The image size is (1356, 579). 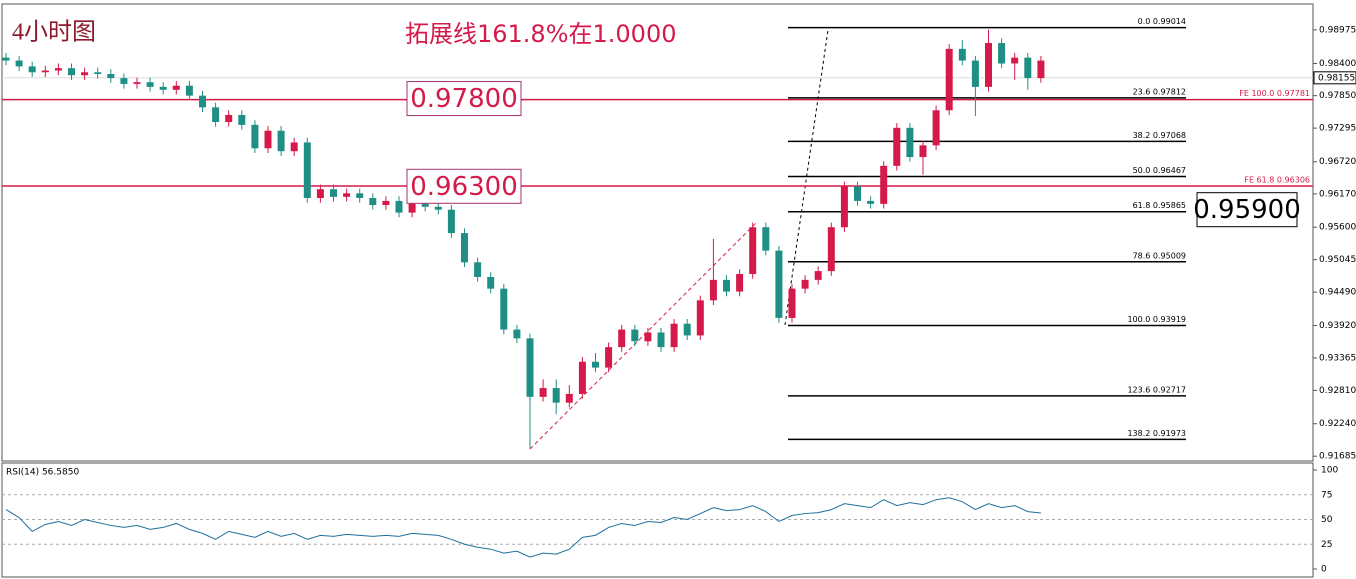 What do you see at coordinates (1159, 91) in the screenshot?
I see `fib-label: 23.6 0.97812` at bounding box center [1159, 91].